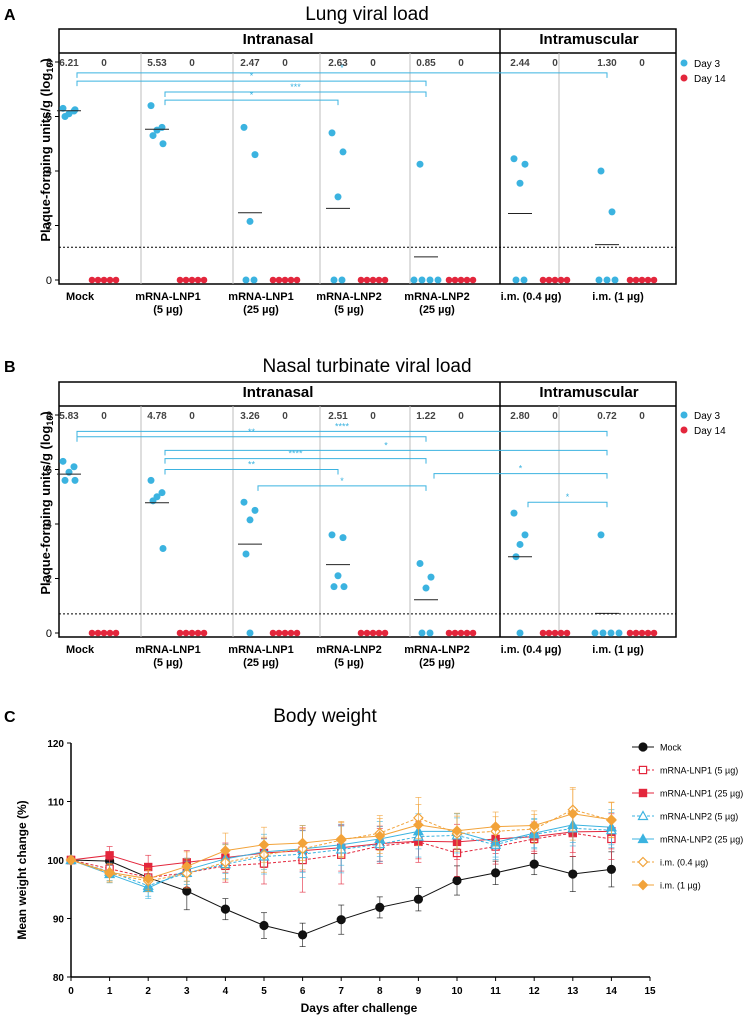 Image resolution: width=747 pixels, height=1018 pixels. What do you see at coordinates (252, 465) in the screenshot?
I see `panel-b-sig-label: **` at bounding box center [252, 465].